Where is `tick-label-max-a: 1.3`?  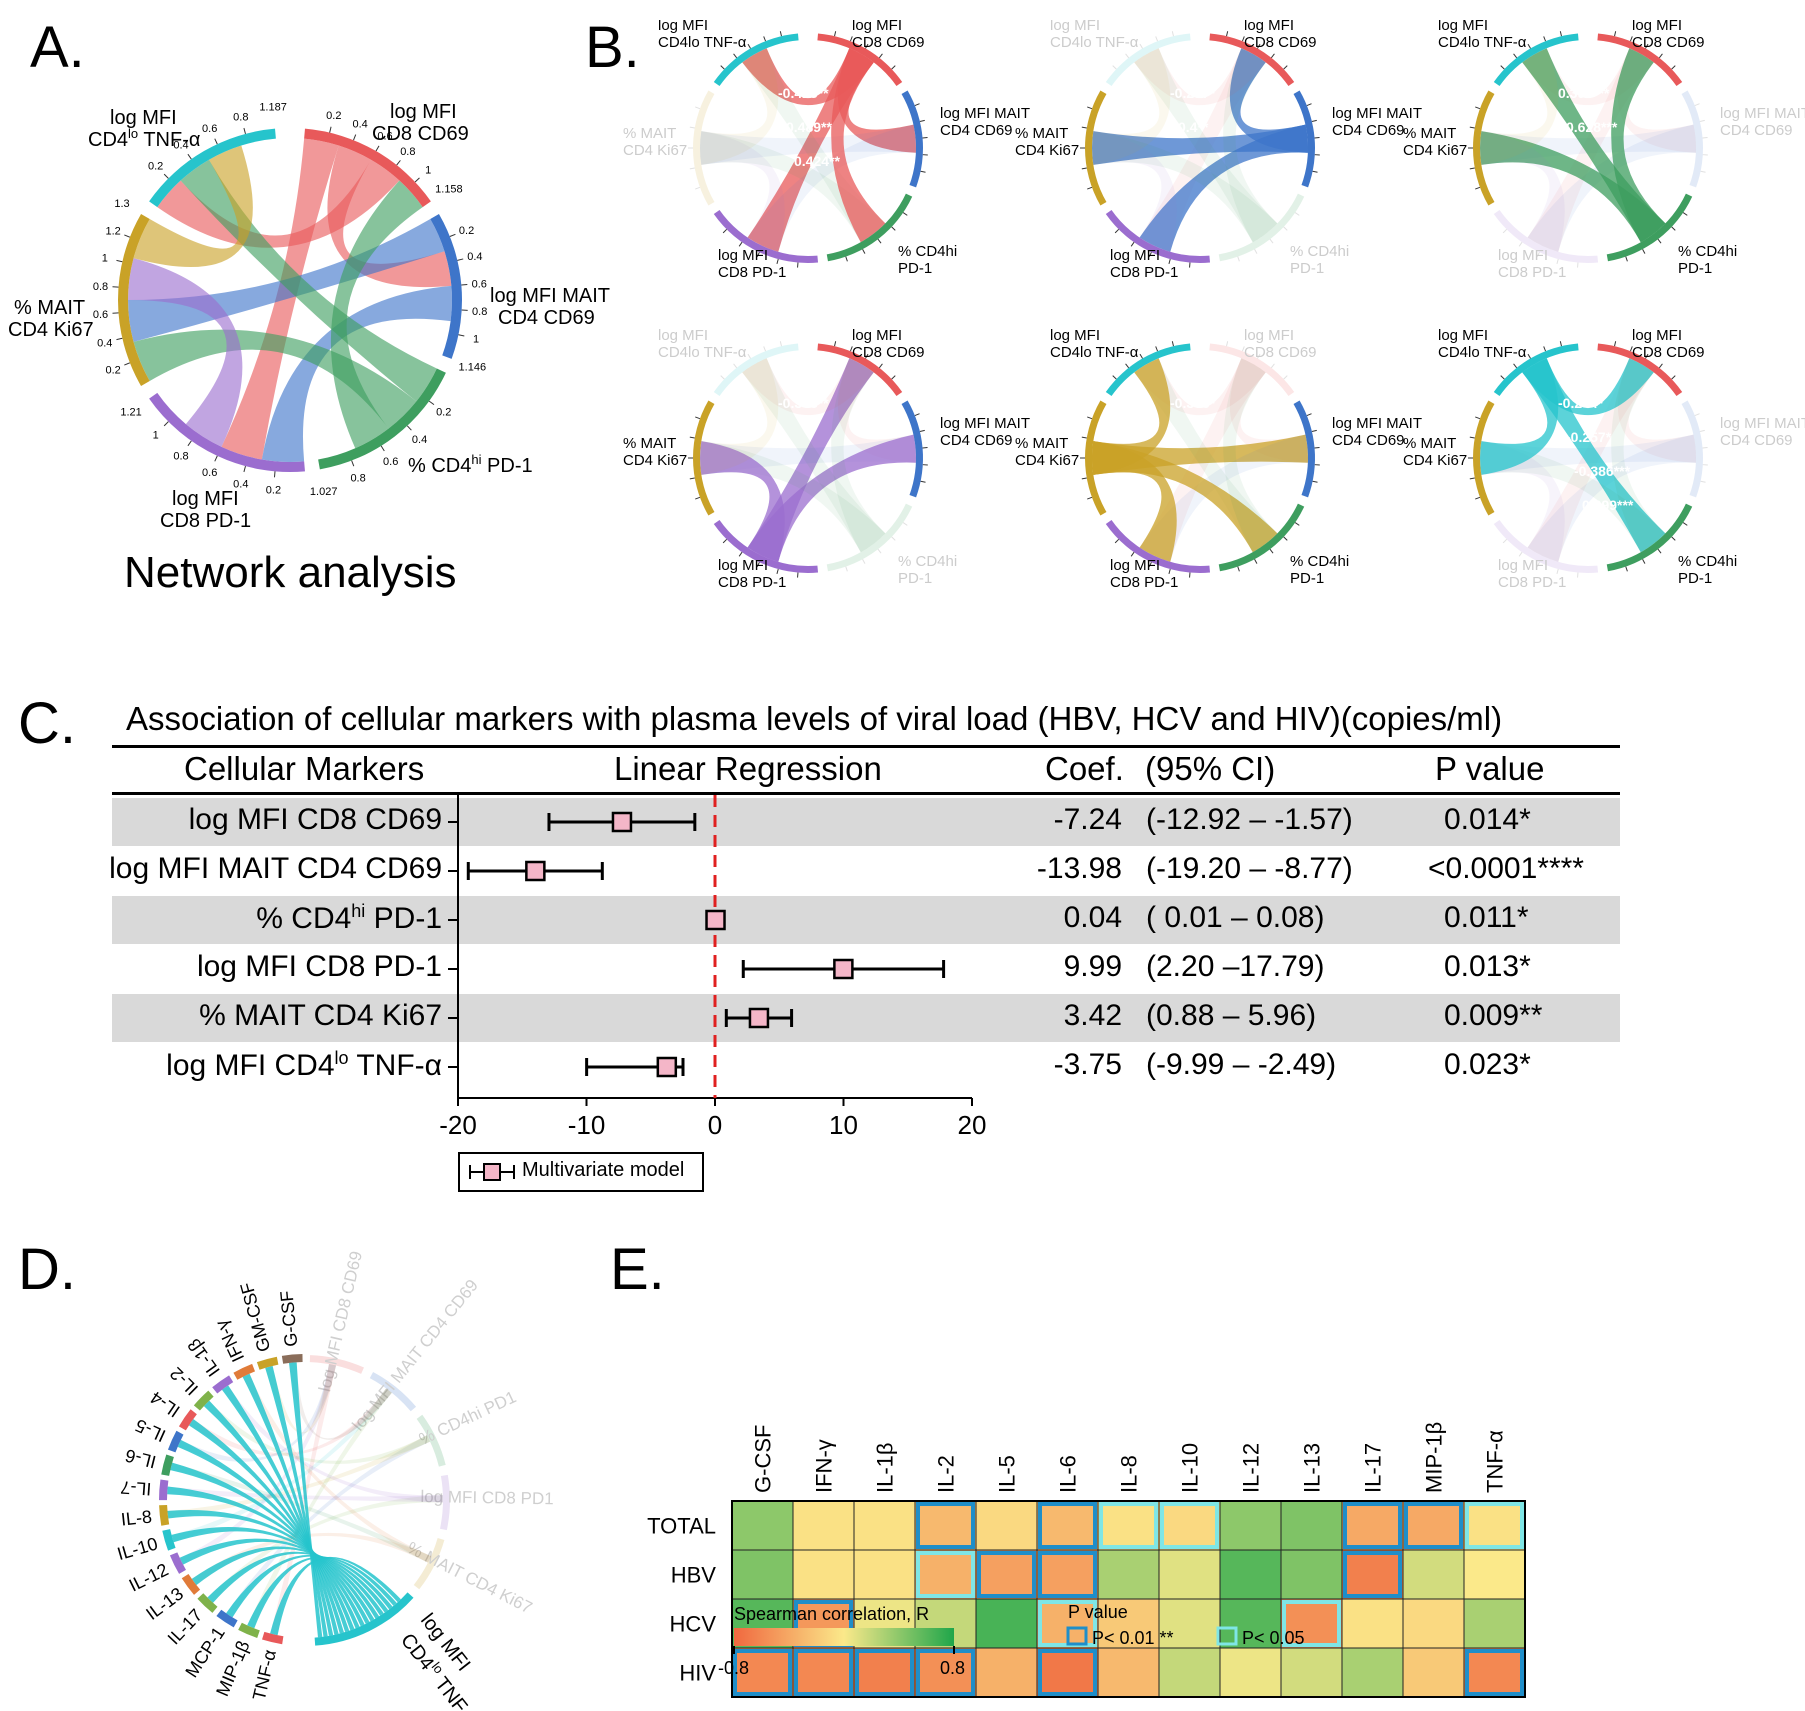 tick-label-max-a: 1.3 is located at coordinates (121, 204).